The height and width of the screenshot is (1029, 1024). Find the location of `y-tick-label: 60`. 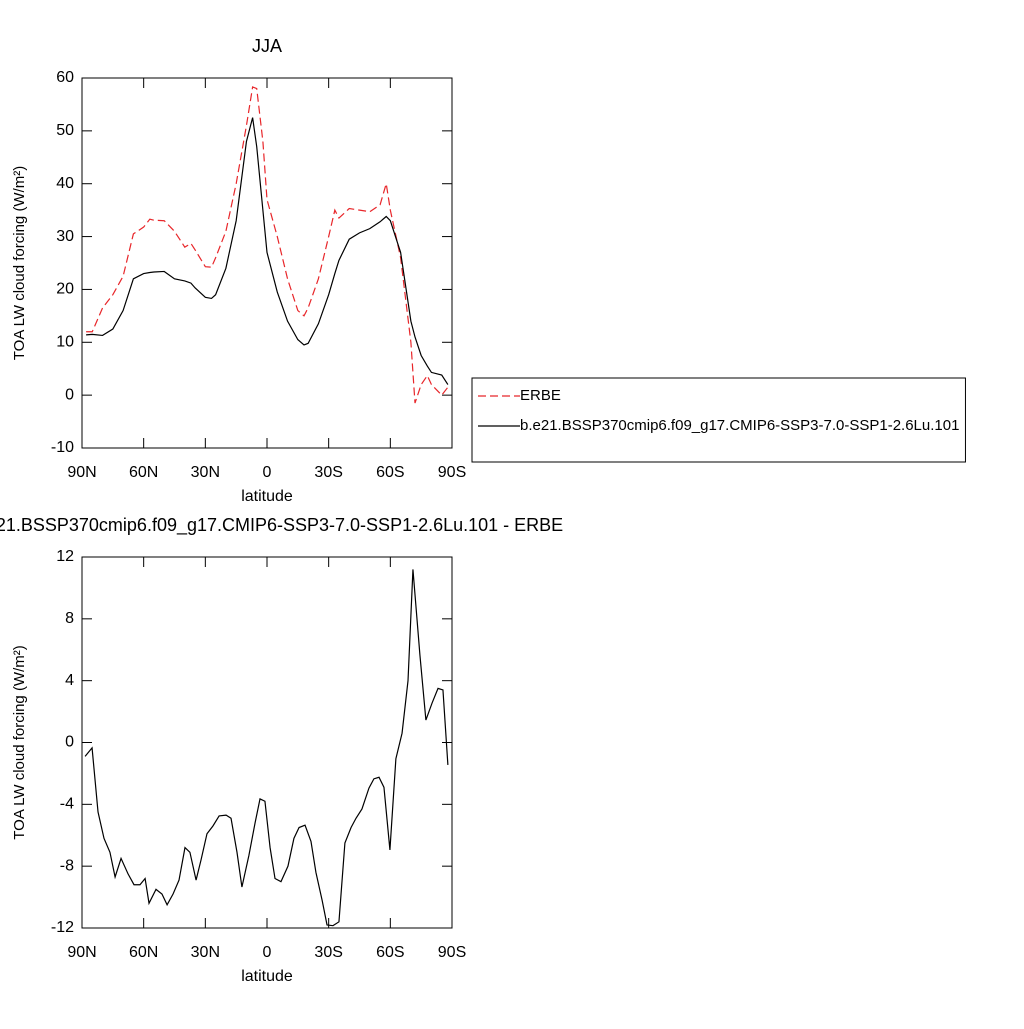

y-tick-label: 60 is located at coordinates (65, 77).